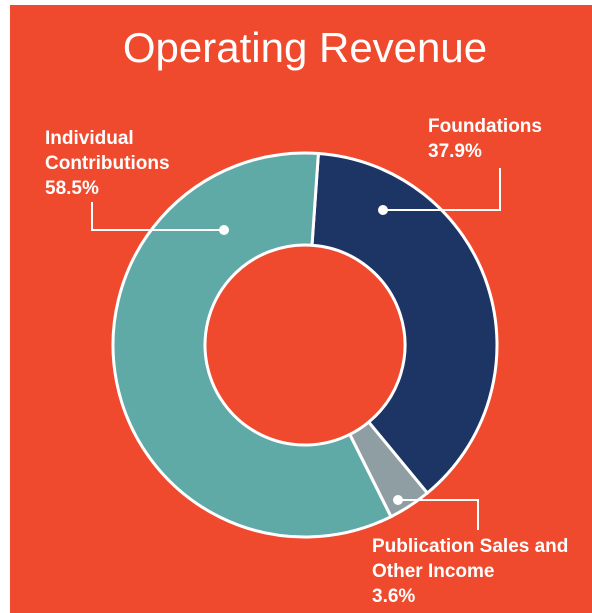 The image size is (592, 613). I want to click on label-line: Contributions, so click(107, 163).